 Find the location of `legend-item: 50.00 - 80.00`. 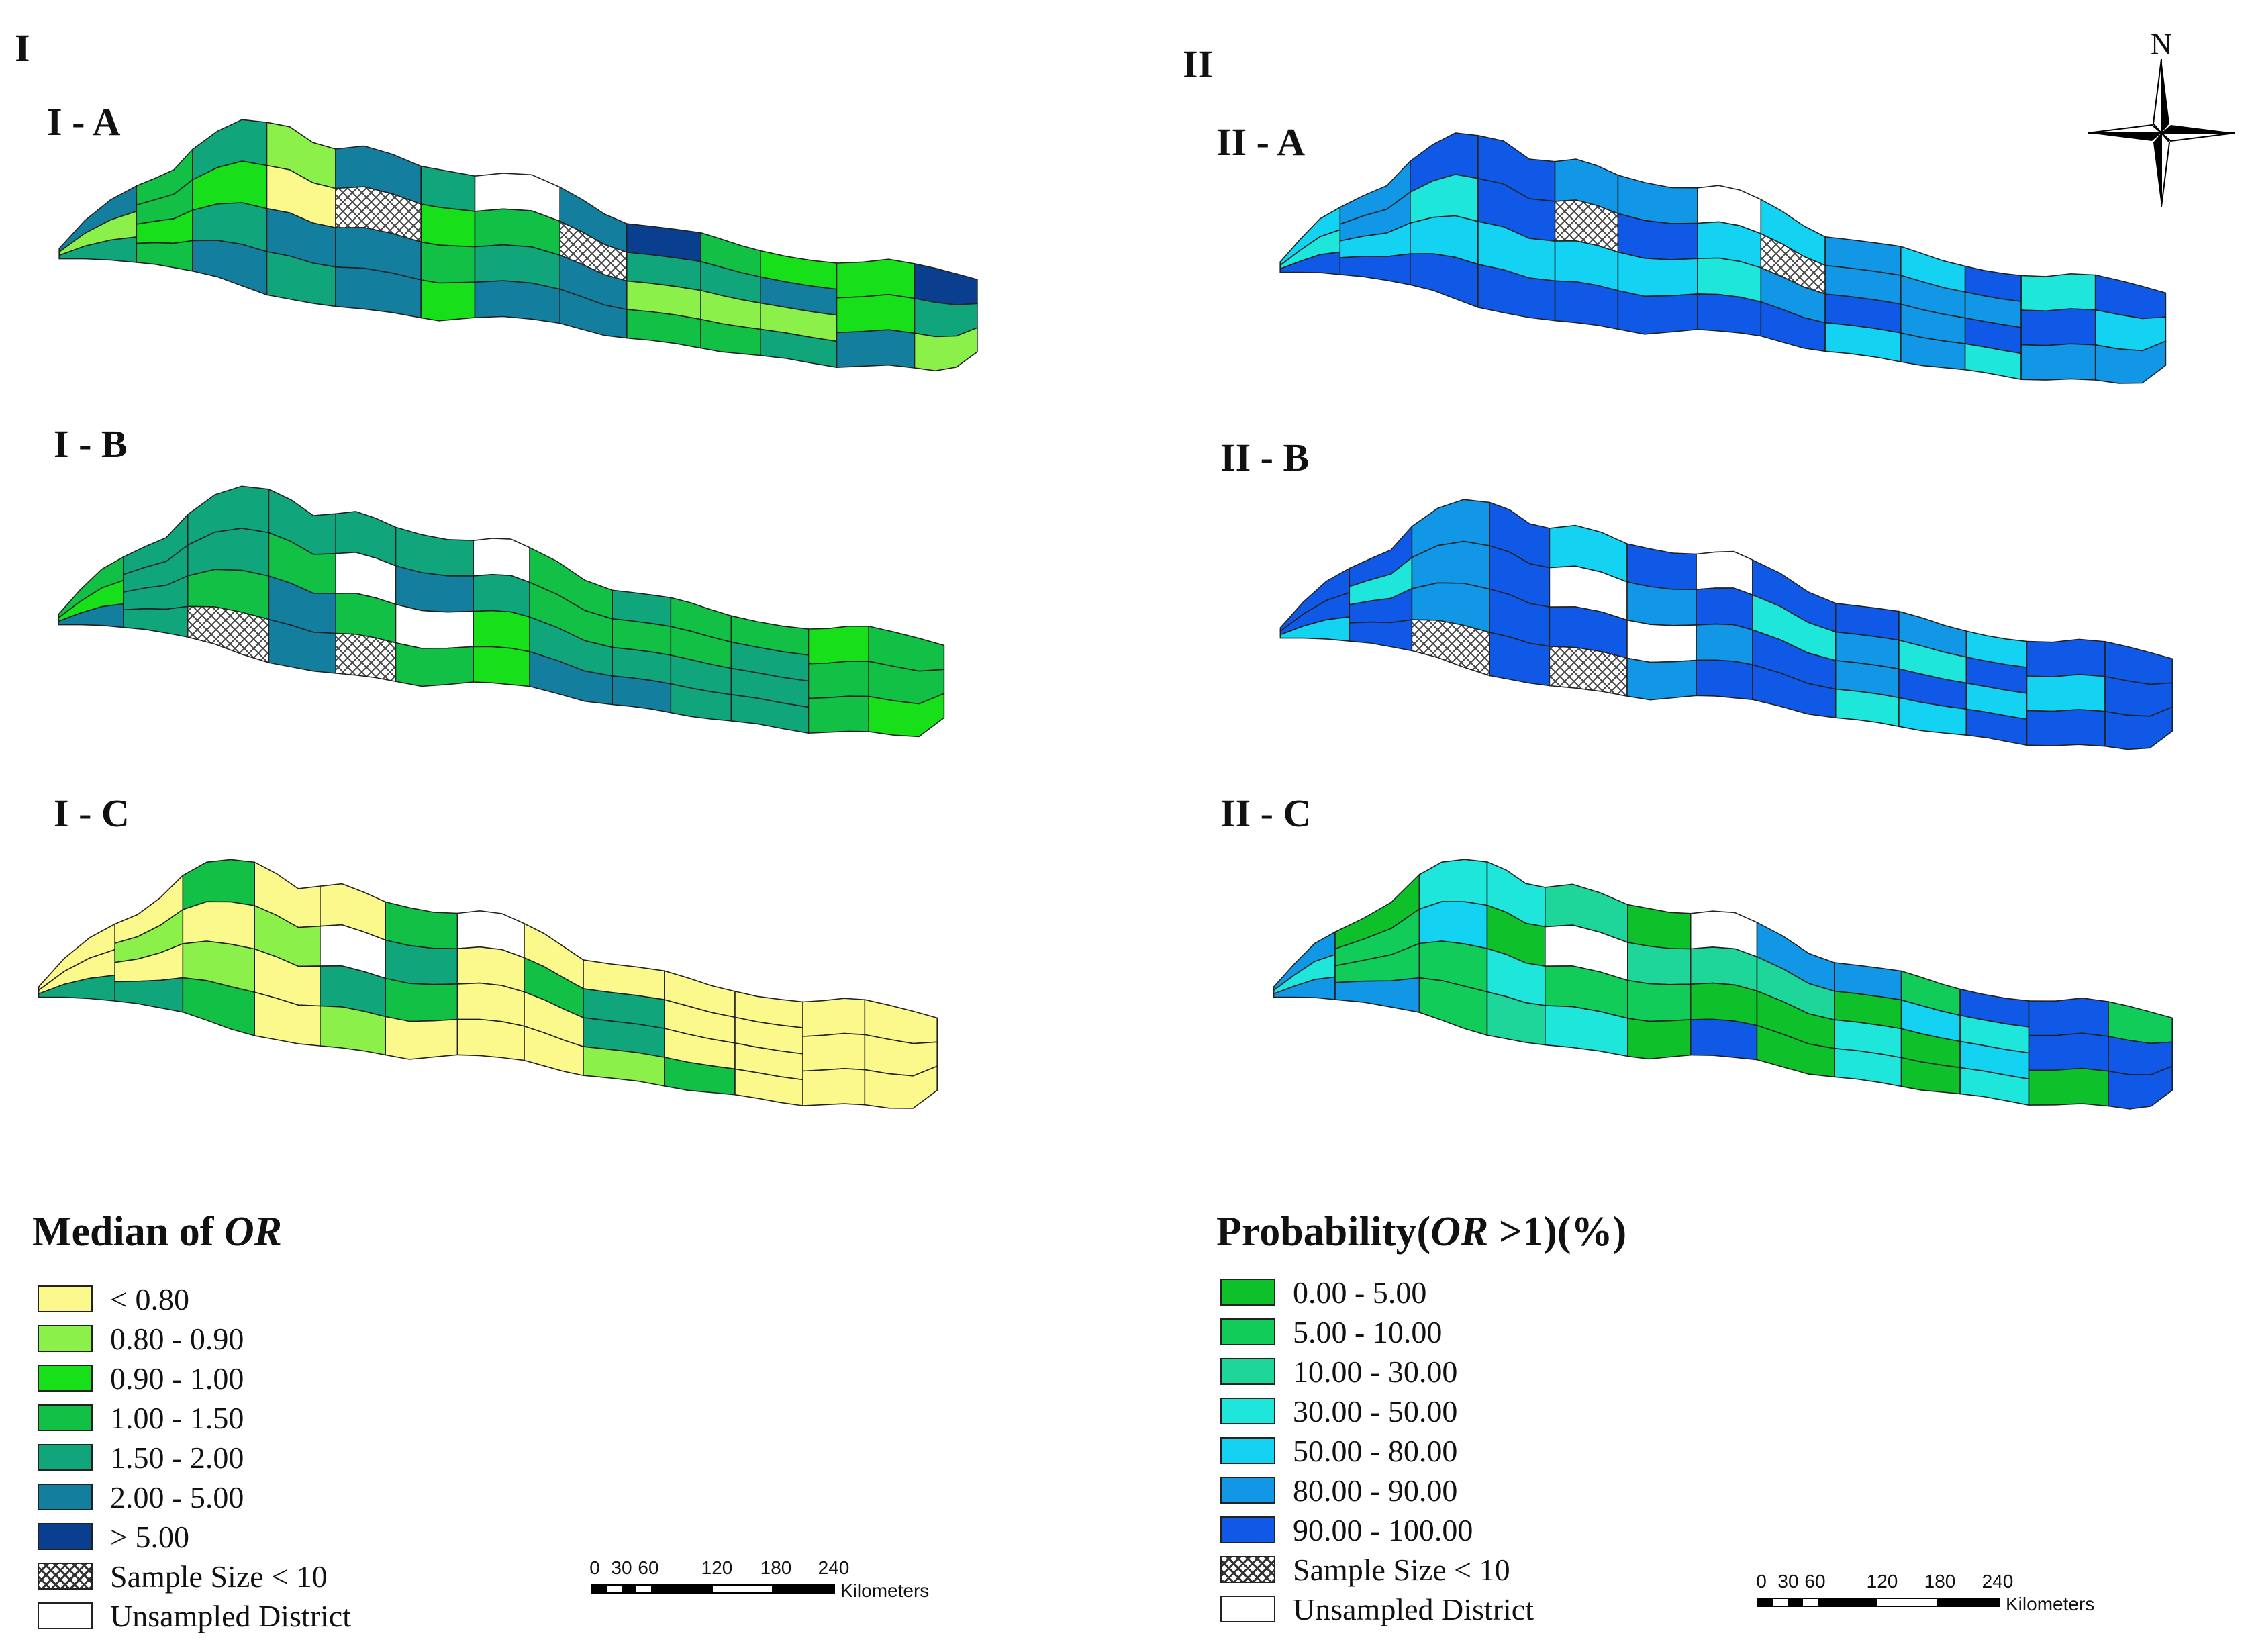

legend-item: 50.00 - 80.00 is located at coordinates (1339, 1451).